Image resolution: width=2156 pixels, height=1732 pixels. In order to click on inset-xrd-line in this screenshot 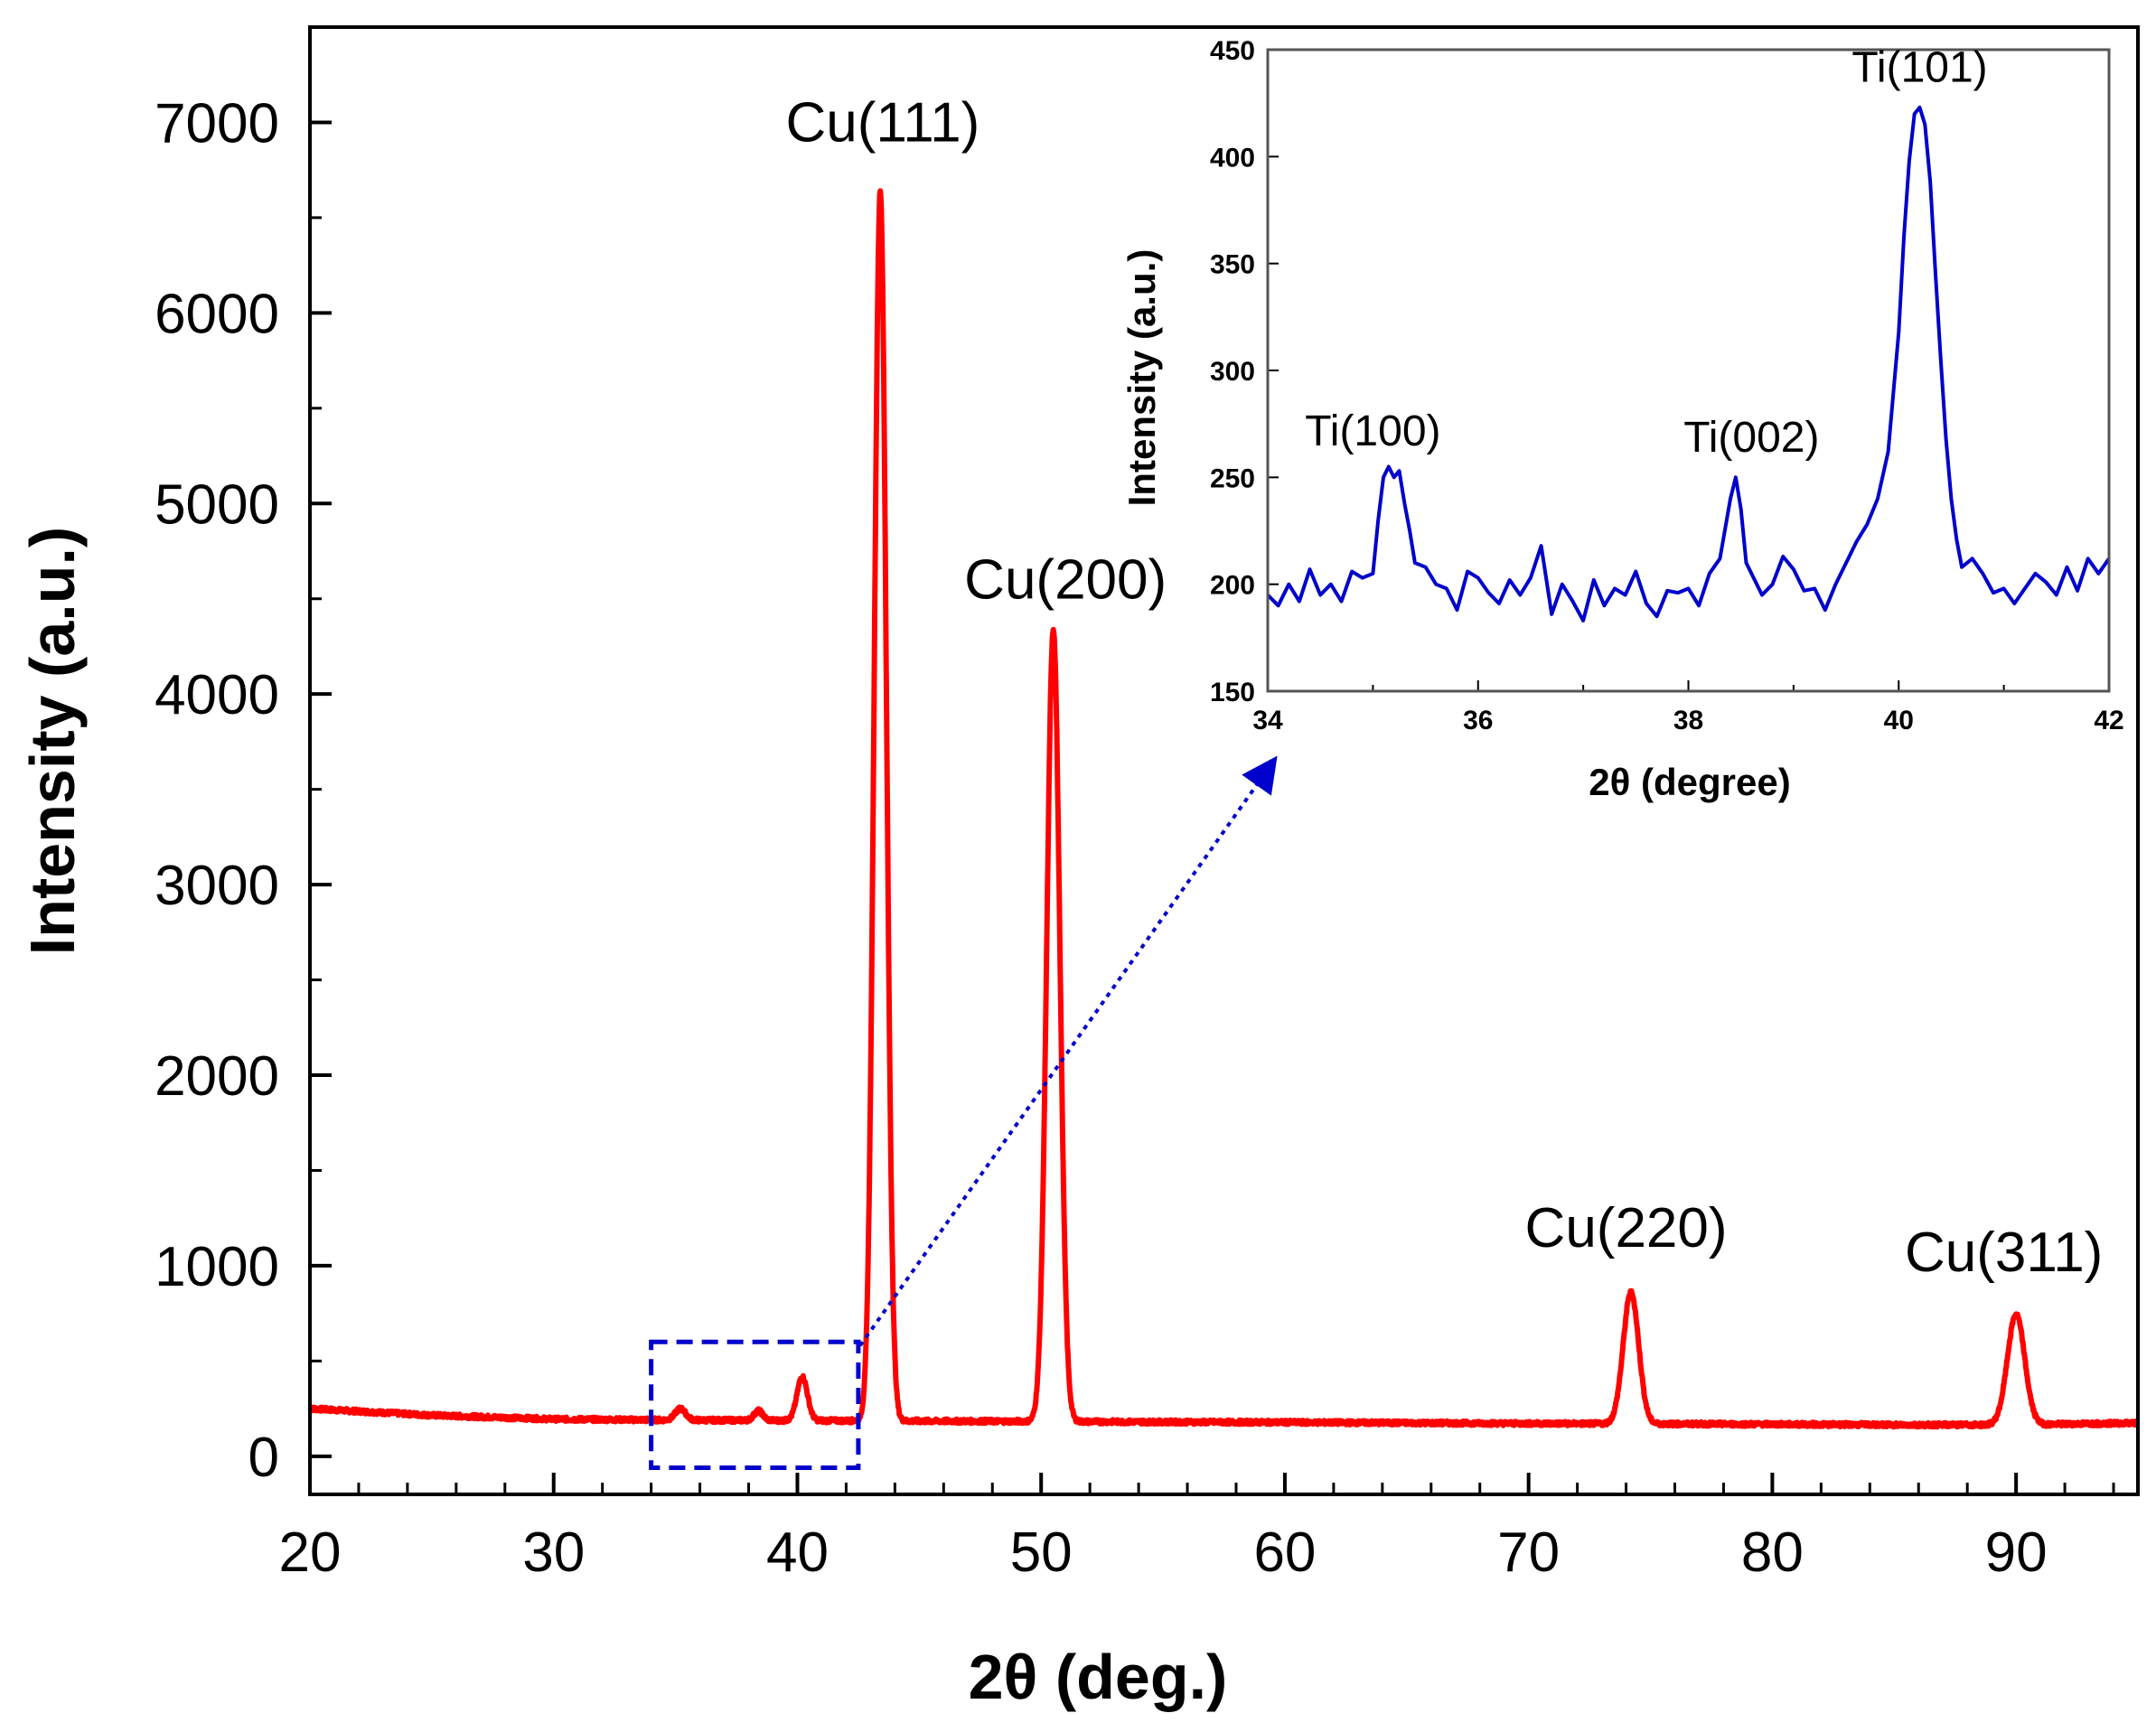, I will do `click(1688, 364)`.